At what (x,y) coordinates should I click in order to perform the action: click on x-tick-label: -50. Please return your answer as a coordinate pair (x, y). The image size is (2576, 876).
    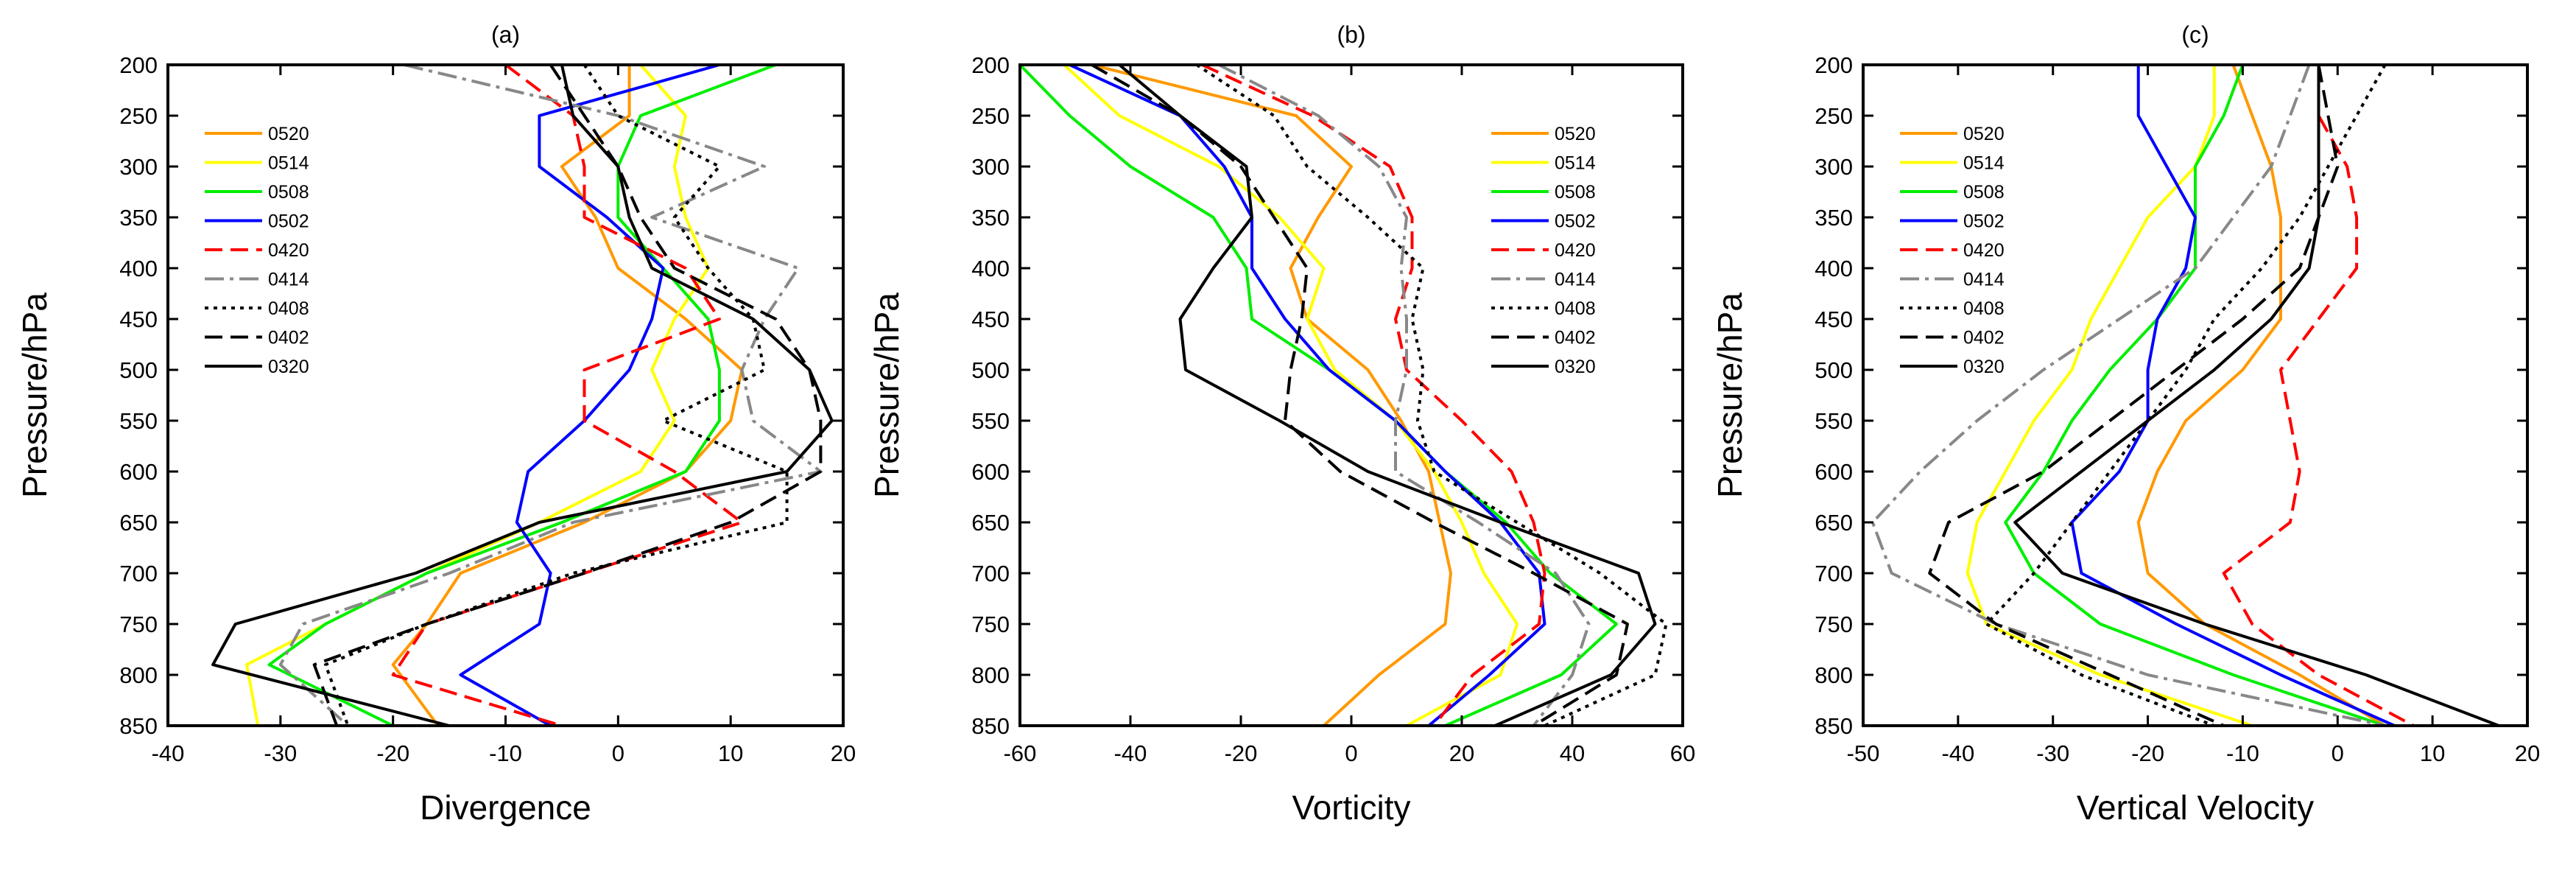
    Looking at the image, I should click on (1863, 753).